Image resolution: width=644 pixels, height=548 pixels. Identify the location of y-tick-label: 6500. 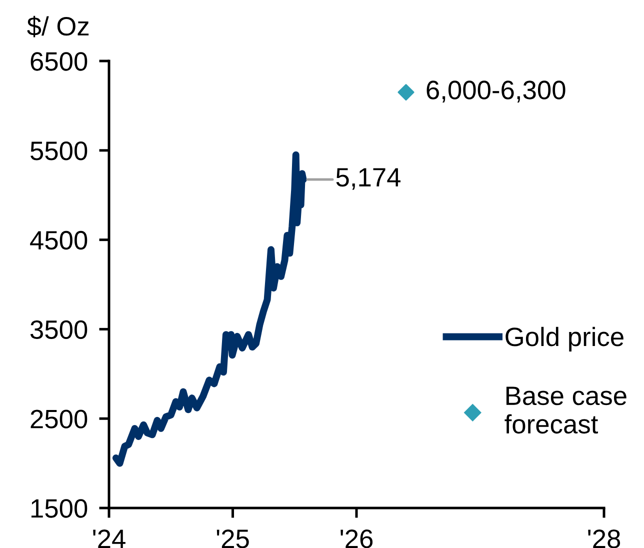
(59, 61).